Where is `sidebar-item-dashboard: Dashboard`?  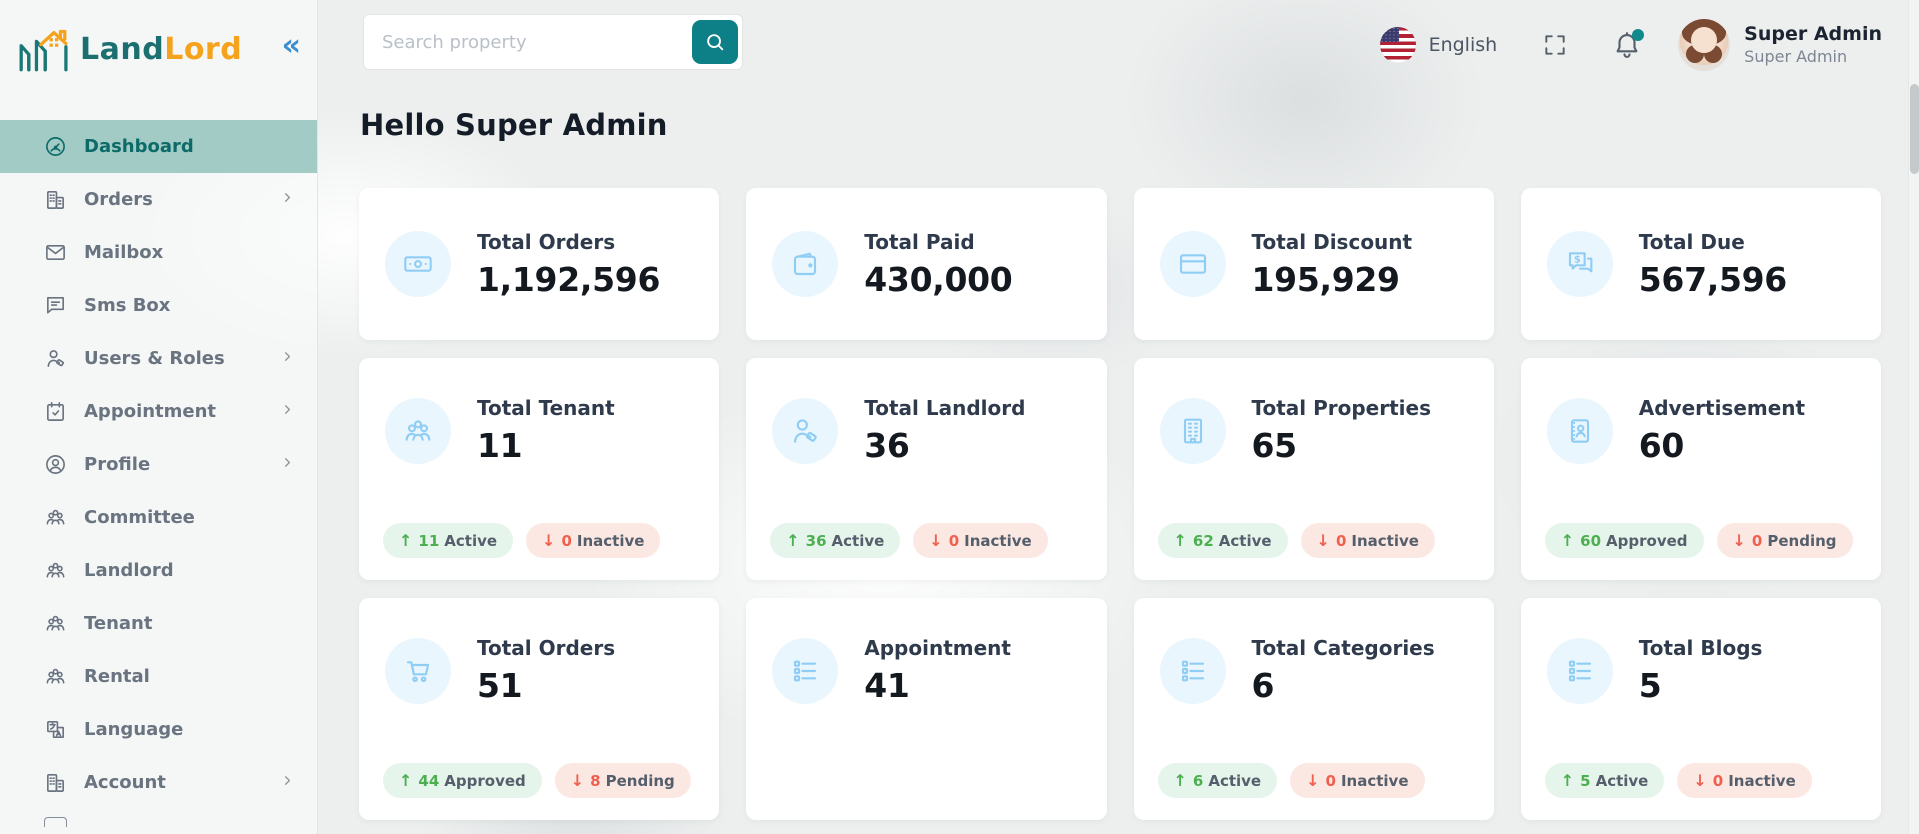
sidebar-item-dashboard: Dashboard is located at coordinates (158, 146).